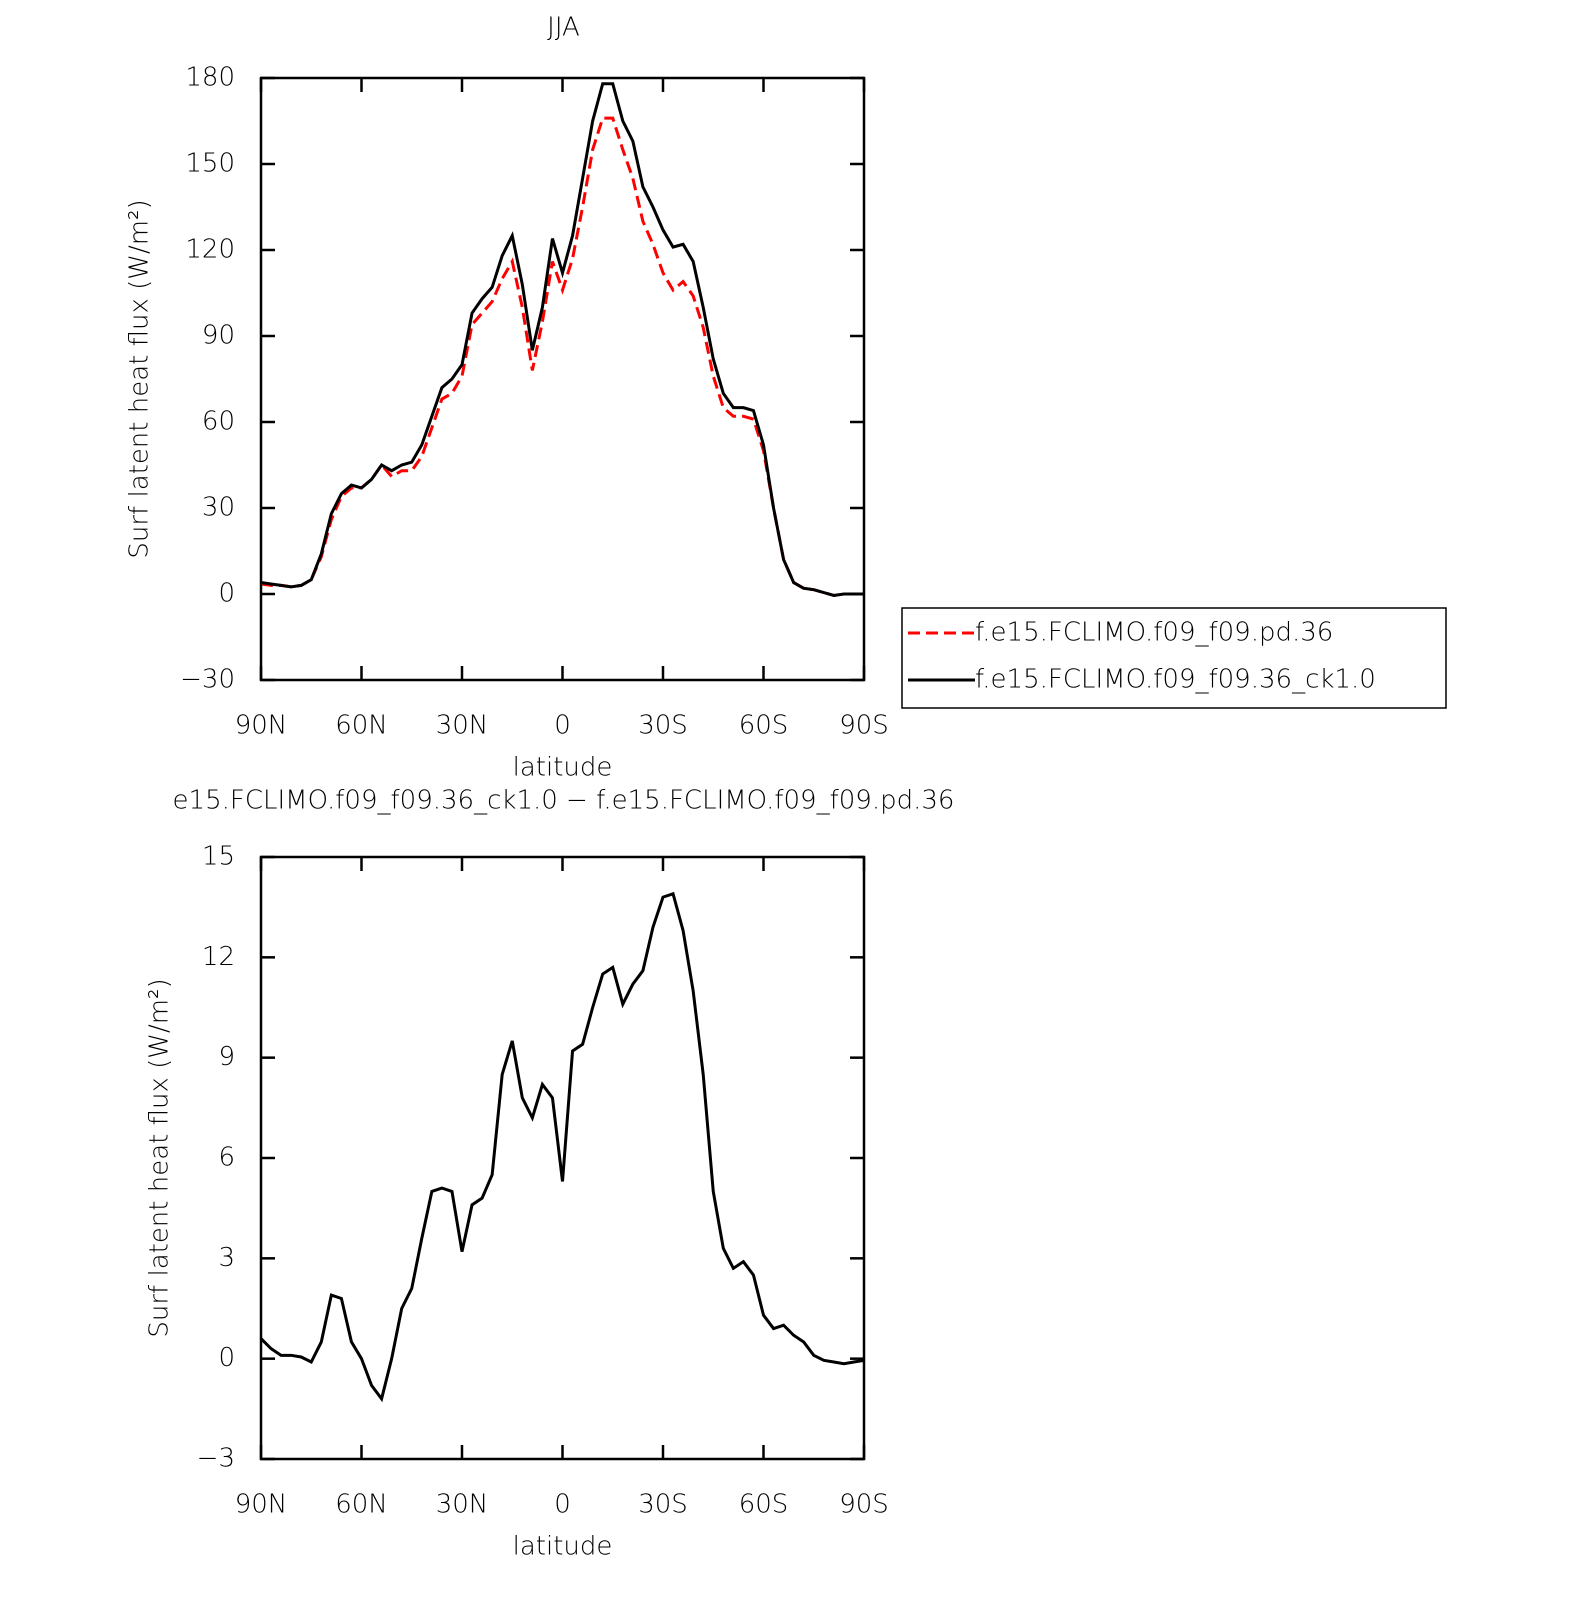 Image resolution: width=1585 pixels, height=1602 pixels. Describe the element at coordinates (1175, 680) in the screenshot. I see `legend-label: f.e15.FCLIMO.f09_f09.36_ck1.0` at that location.